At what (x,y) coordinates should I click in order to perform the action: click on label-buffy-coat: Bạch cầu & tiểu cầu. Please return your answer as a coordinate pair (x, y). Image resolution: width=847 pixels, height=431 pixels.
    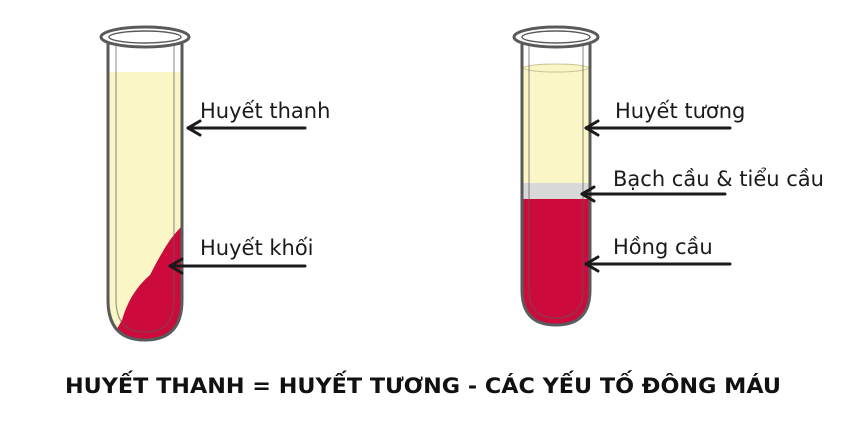
    Looking at the image, I should click on (718, 179).